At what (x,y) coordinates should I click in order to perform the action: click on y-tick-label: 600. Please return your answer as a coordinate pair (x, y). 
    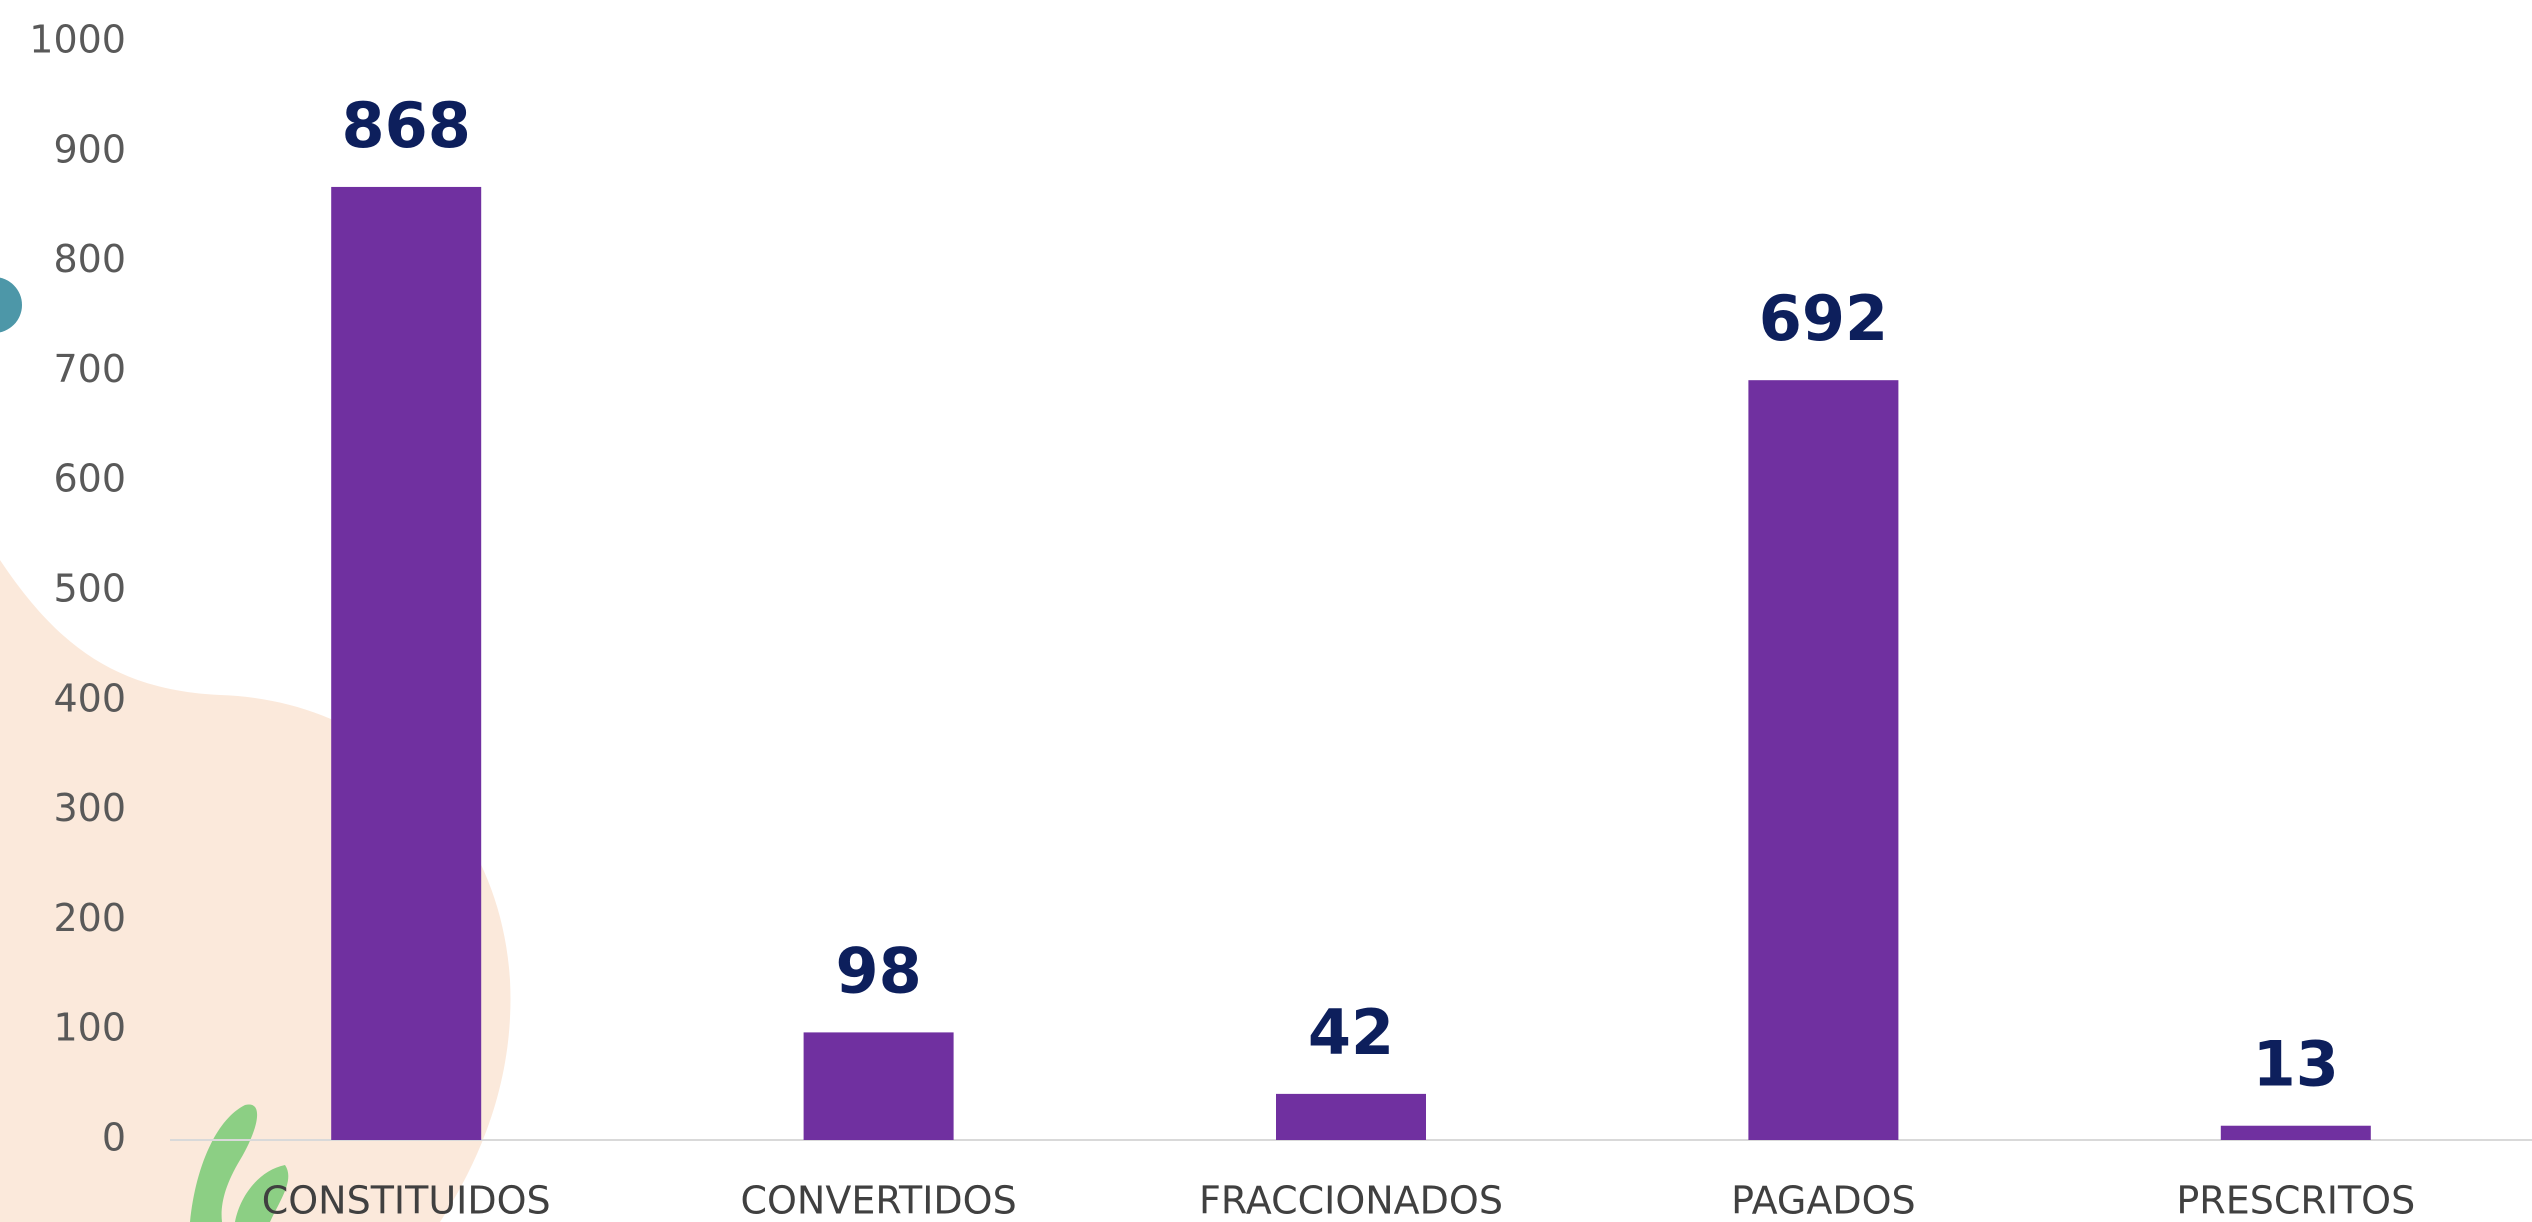
    Looking at the image, I should click on (89, 479).